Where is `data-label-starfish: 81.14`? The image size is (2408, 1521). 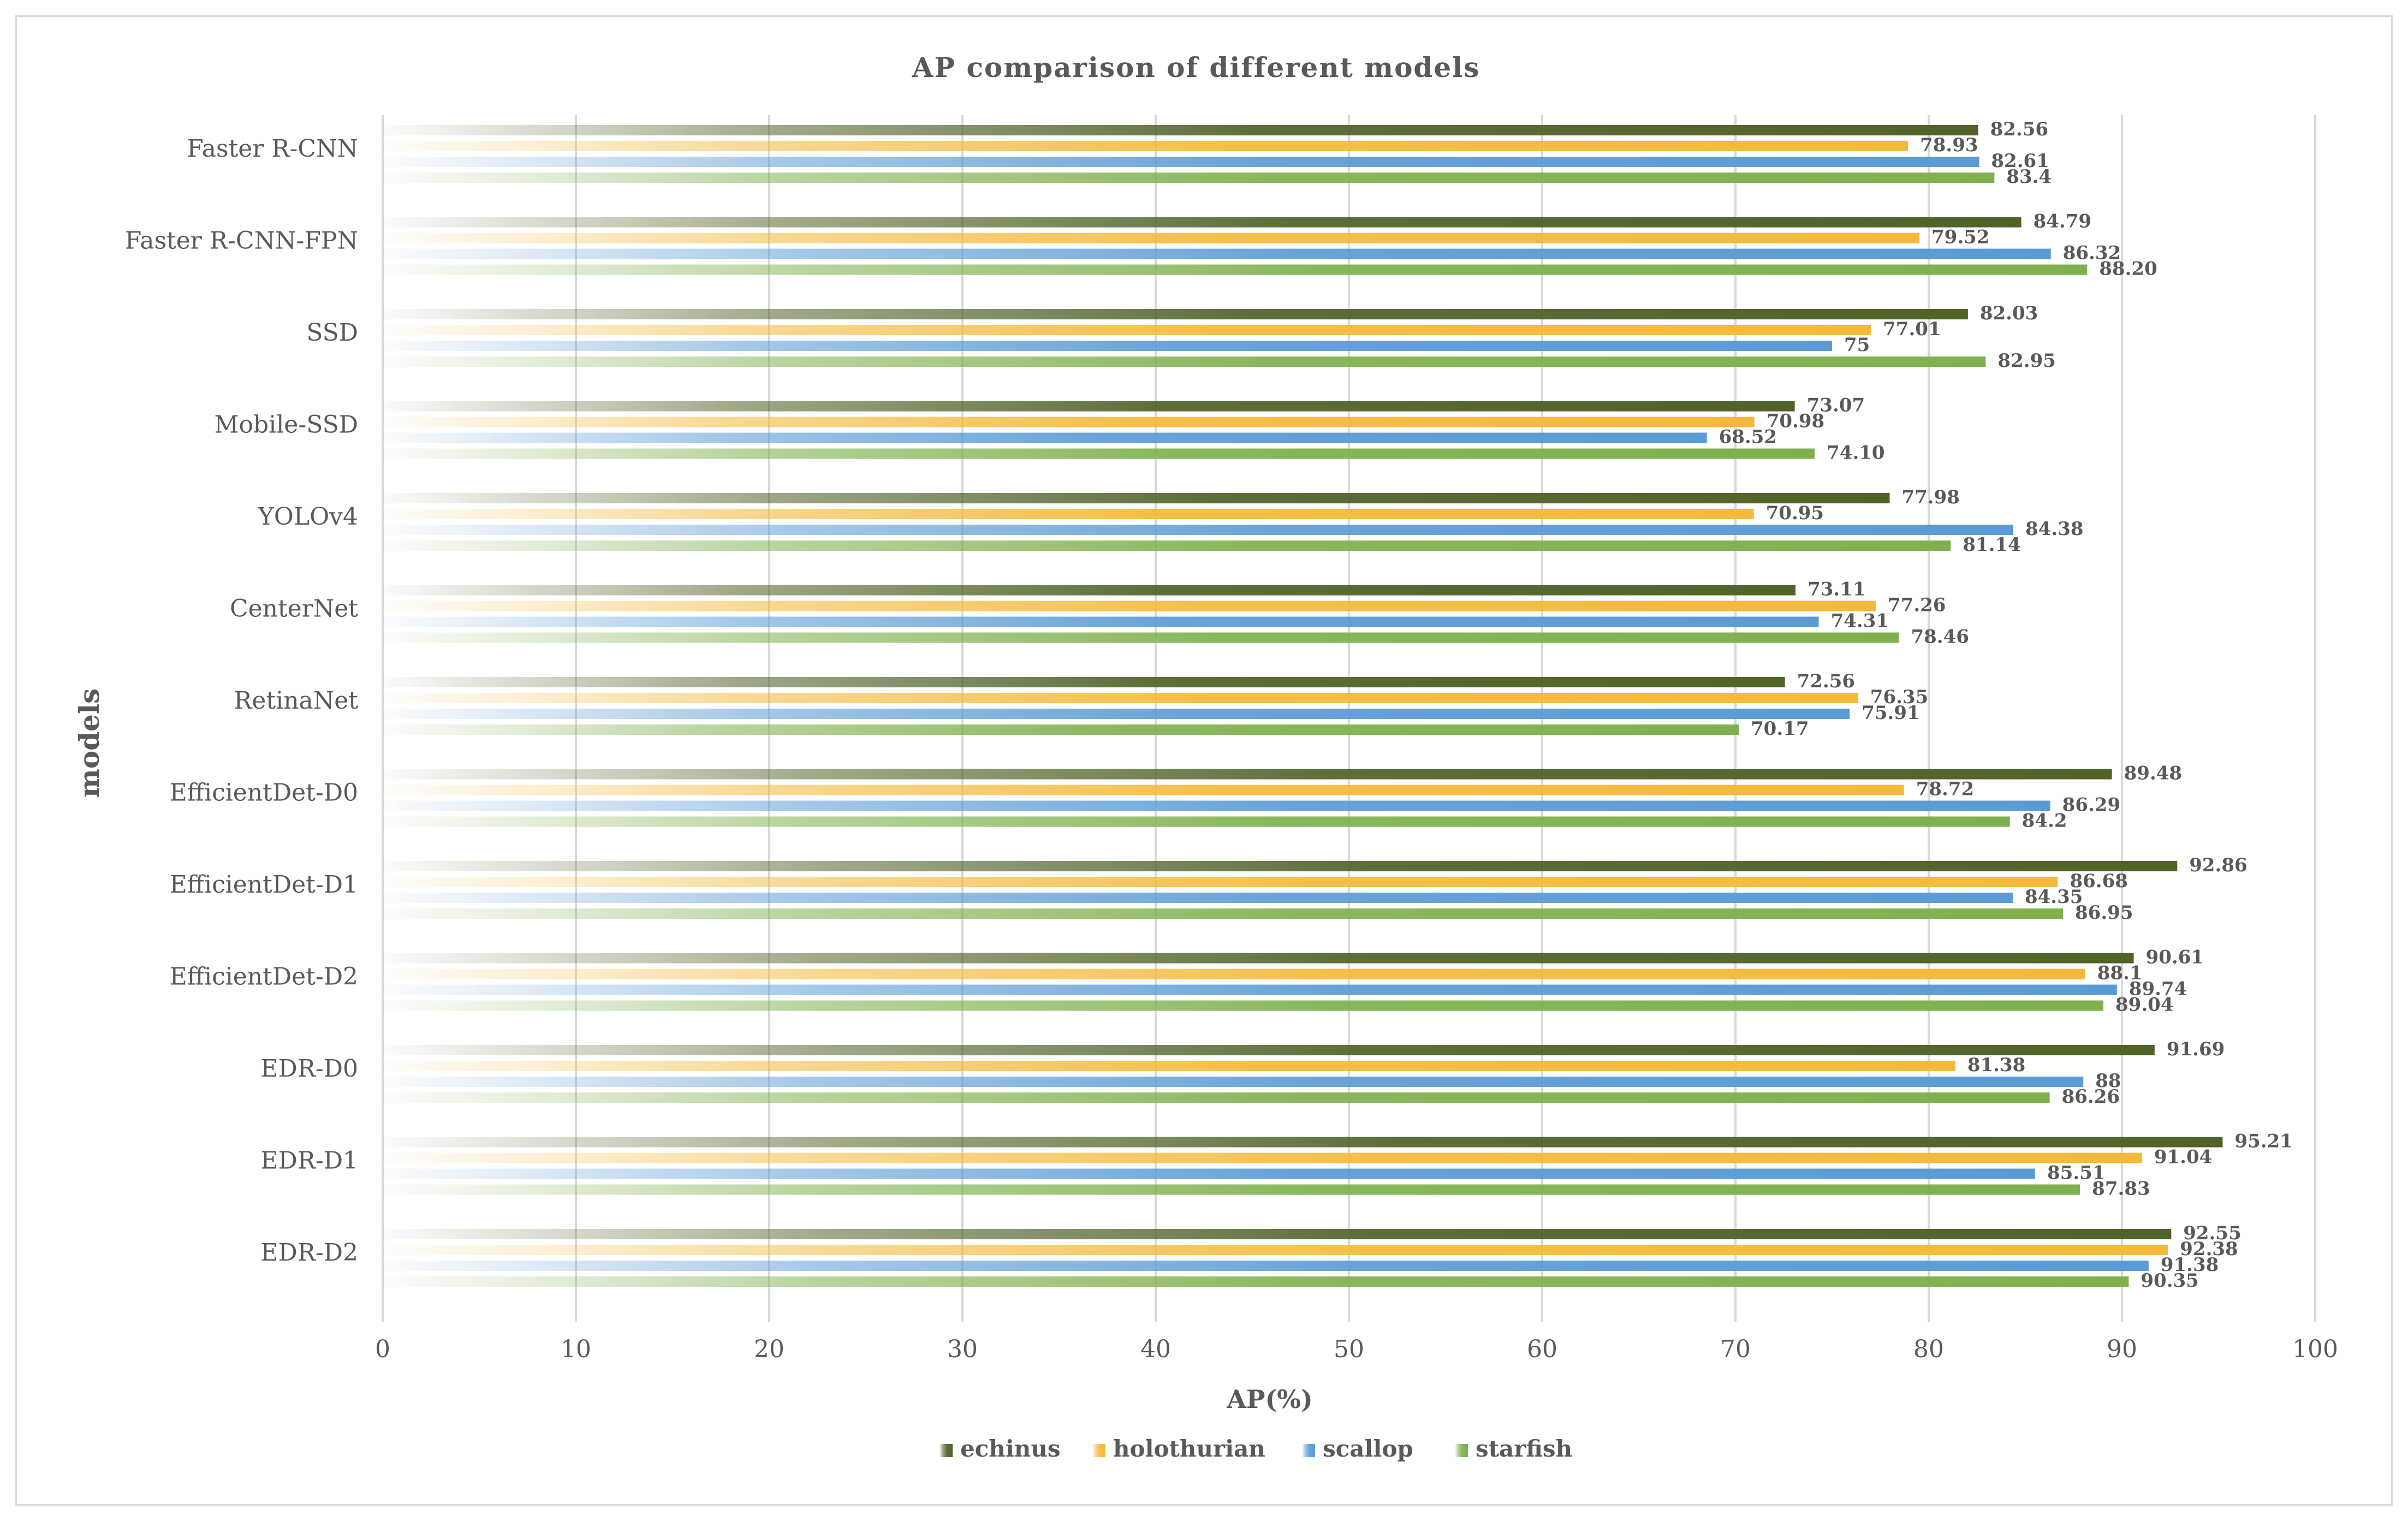 data-label-starfish: 81.14 is located at coordinates (1992, 545).